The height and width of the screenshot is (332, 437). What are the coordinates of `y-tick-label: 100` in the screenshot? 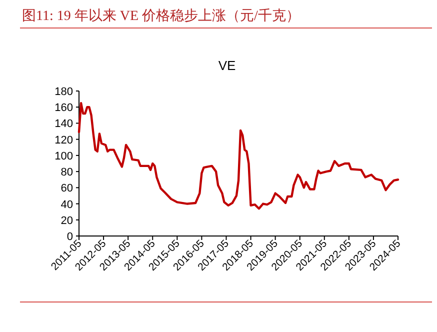 It's located at (63, 156).